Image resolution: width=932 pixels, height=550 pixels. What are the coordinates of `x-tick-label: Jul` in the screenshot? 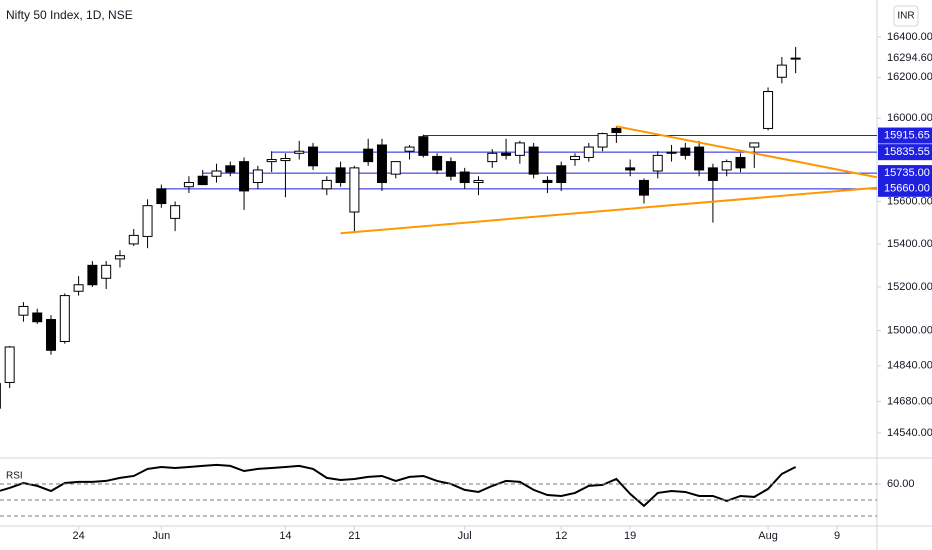 It's located at (465, 536).